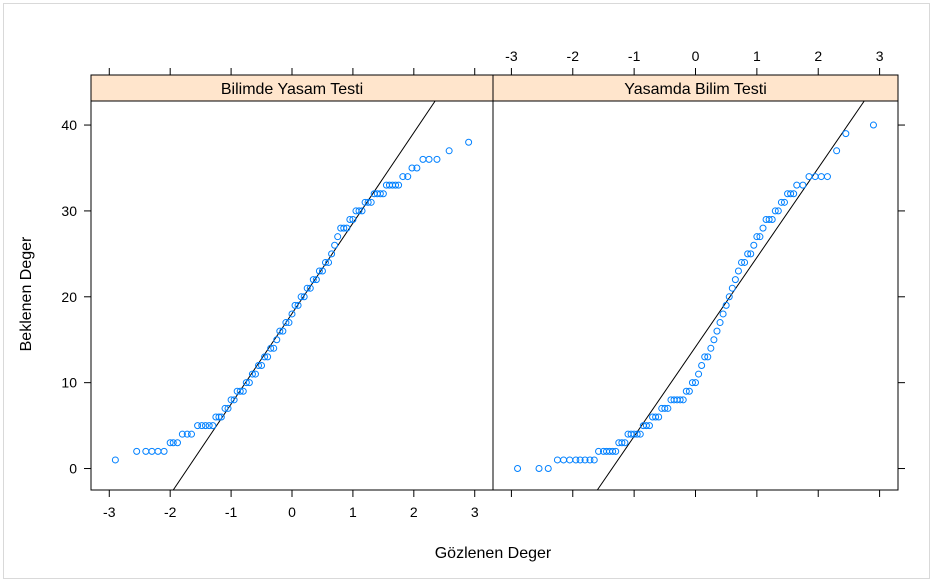 The image size is (935, 585). I want to click on x-tick-label: 0, so click(696, 56).